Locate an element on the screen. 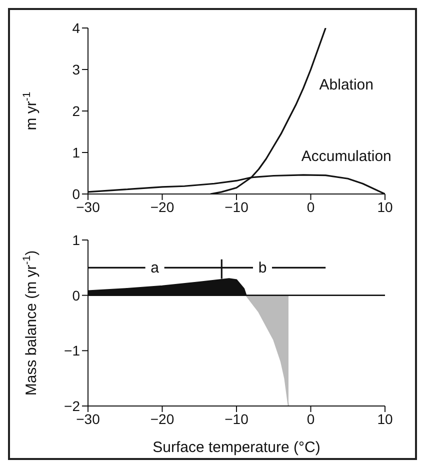 The image size is (425, 468). y-tick-label: 4 is located at coordinates (76, 28).